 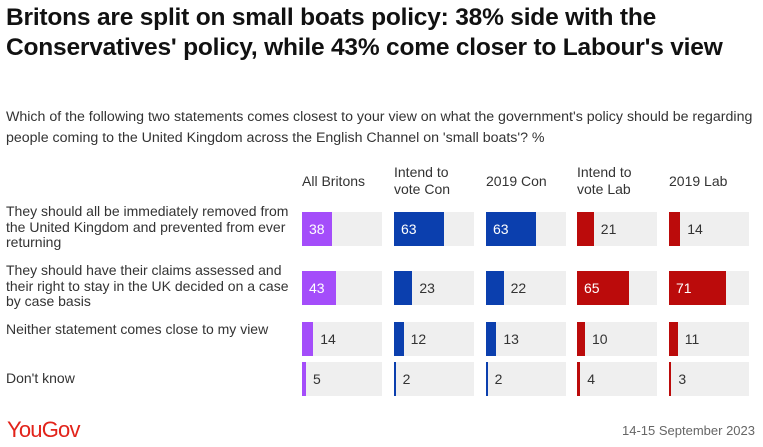 I want to click on data-label: 3, so click(x=682, y=379).